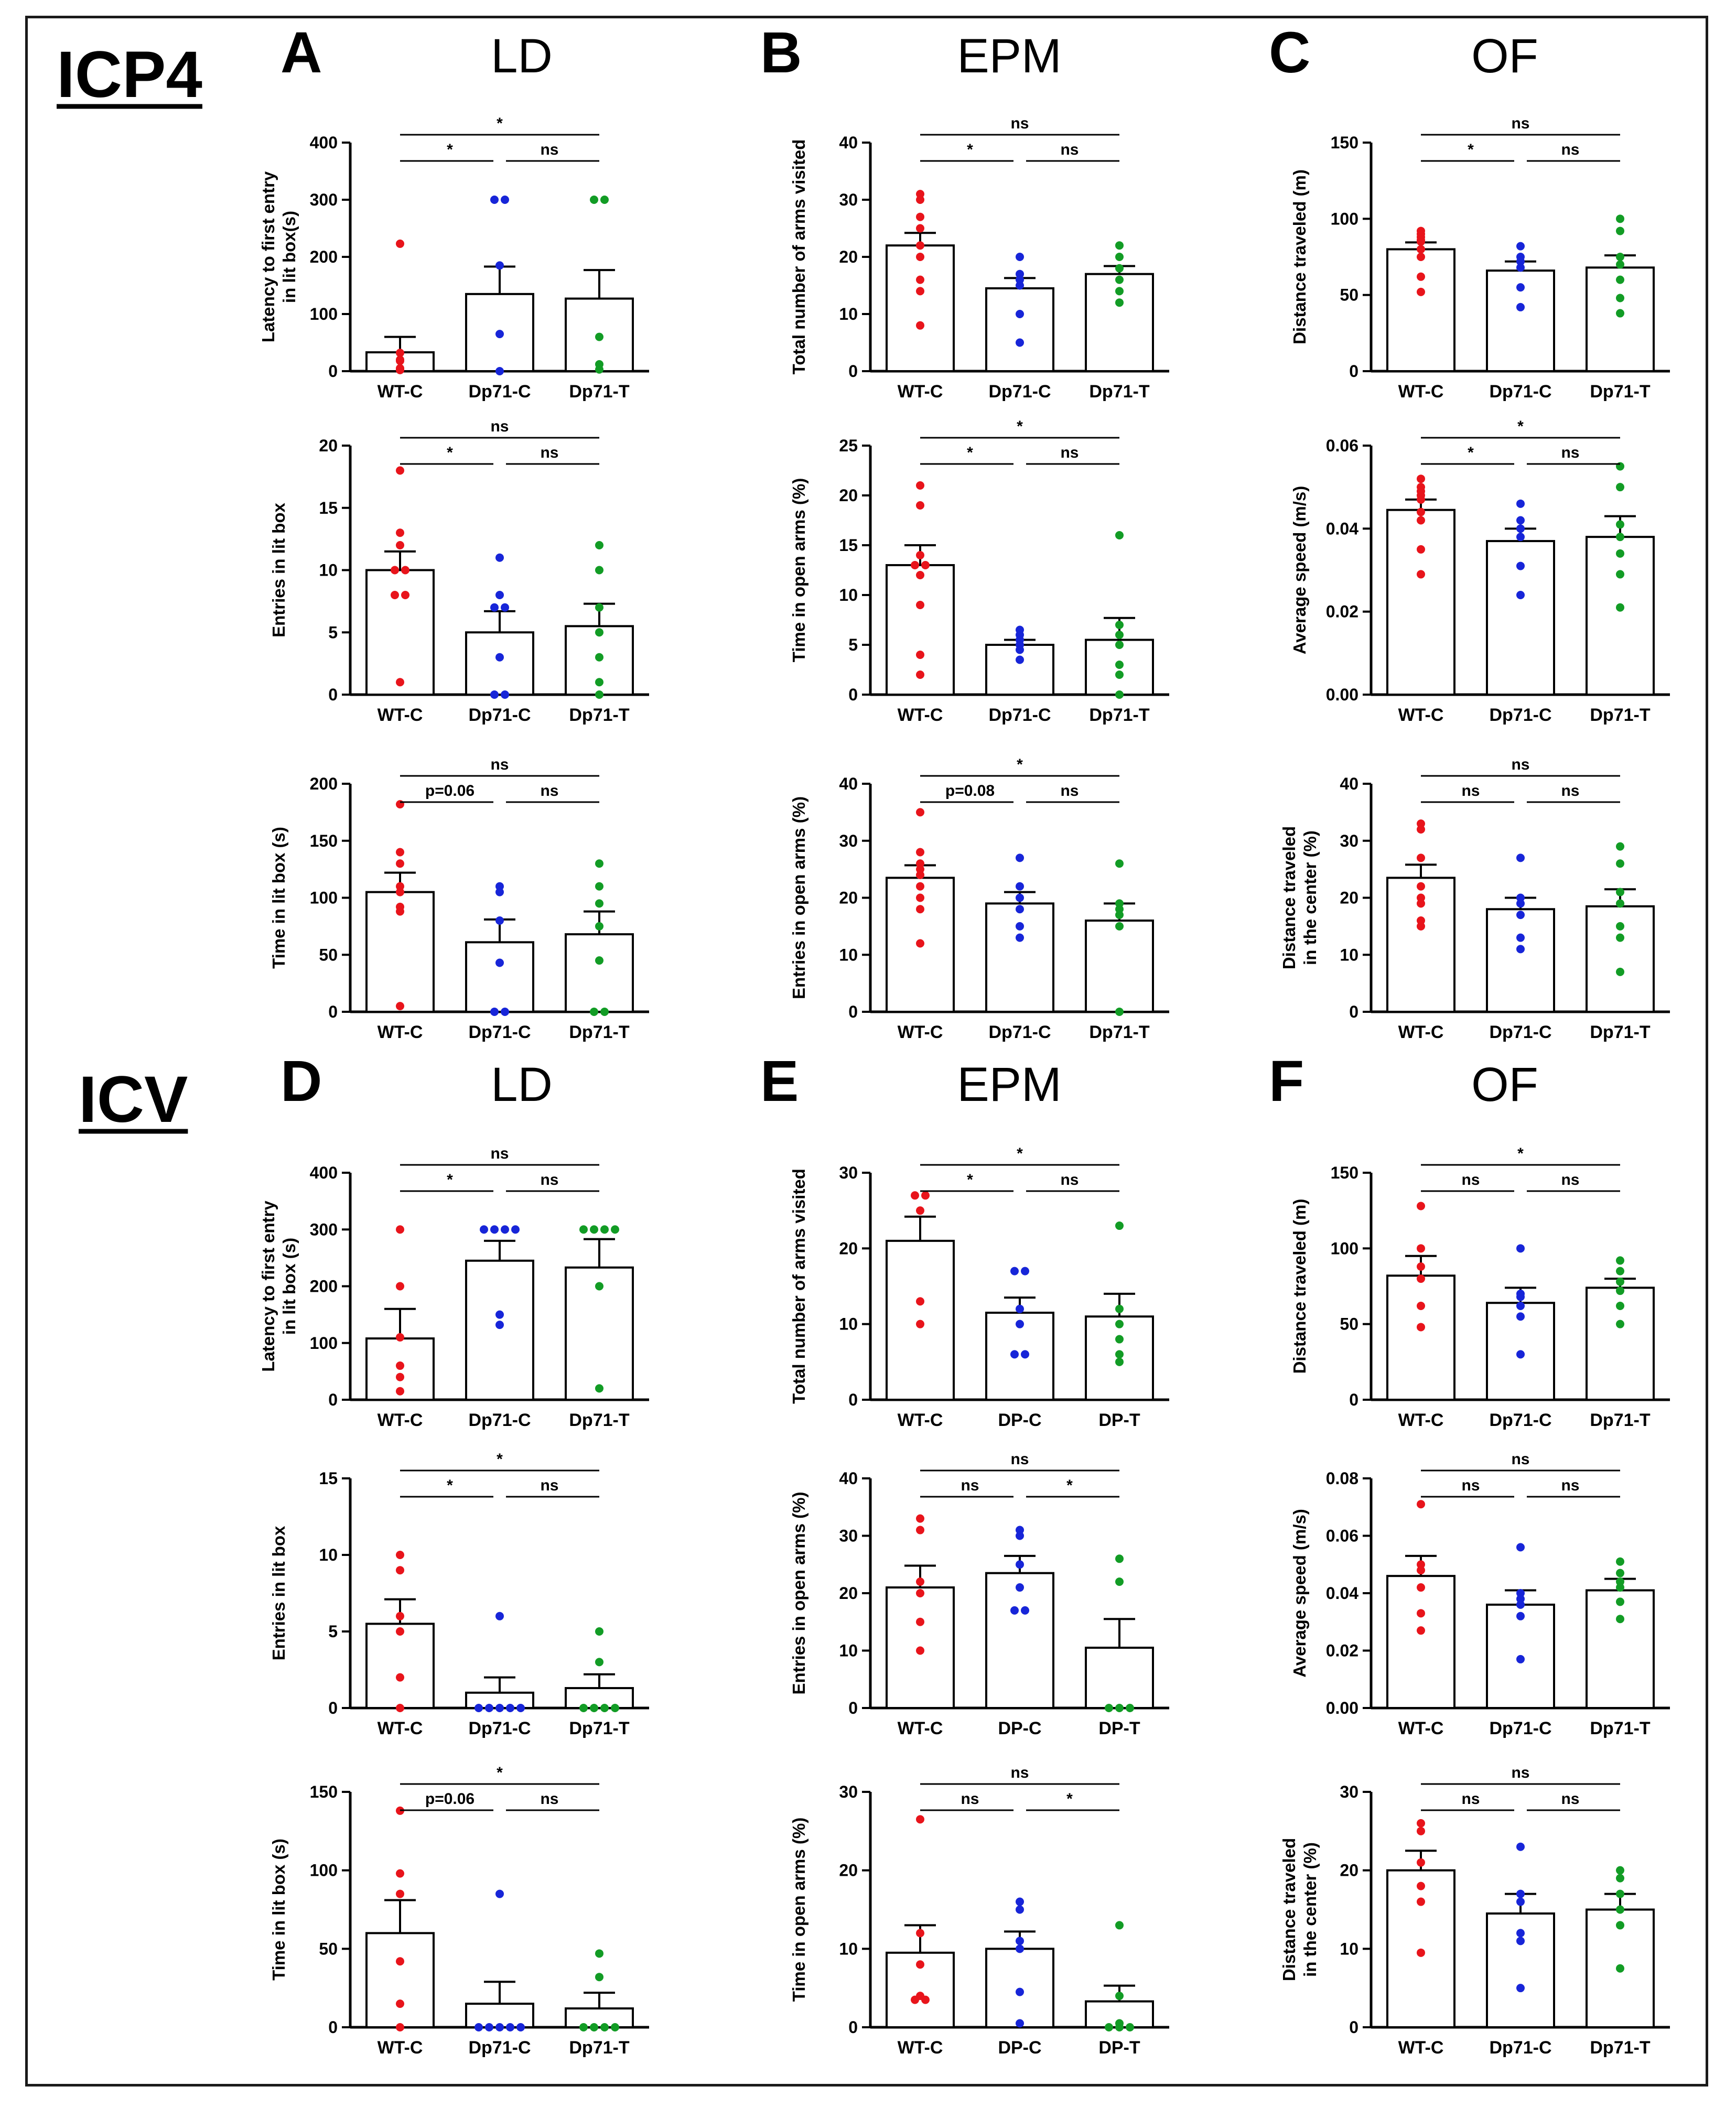 The height and width of the screenshot is (2108, 1736). What do you see at coordinates (799, 570) in the screenshot?
I see `y-axis-label: Time in open arms (%)` at bounding box center [799, 570].